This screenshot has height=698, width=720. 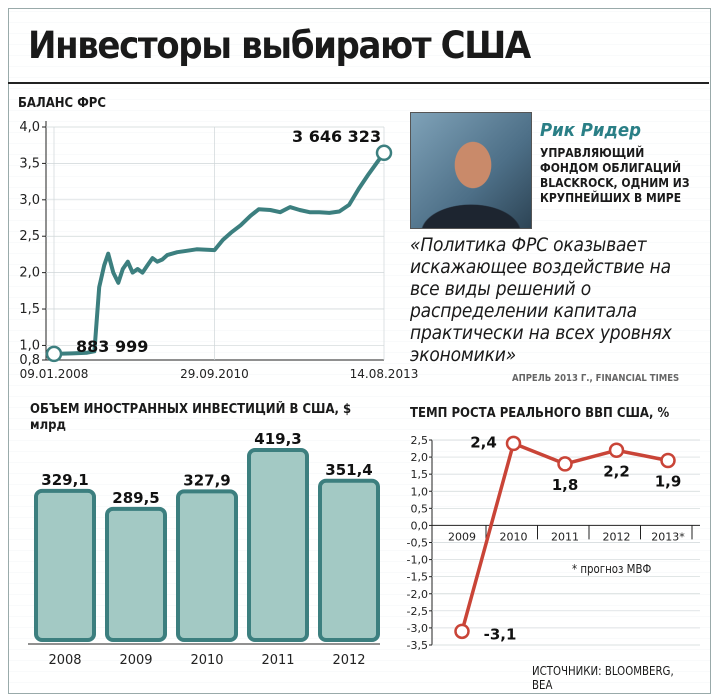 What do you see at coordinates (514, 536) in the screenshot?
I see `gdp-x-label: 2010` at bounding box center [514, 536].